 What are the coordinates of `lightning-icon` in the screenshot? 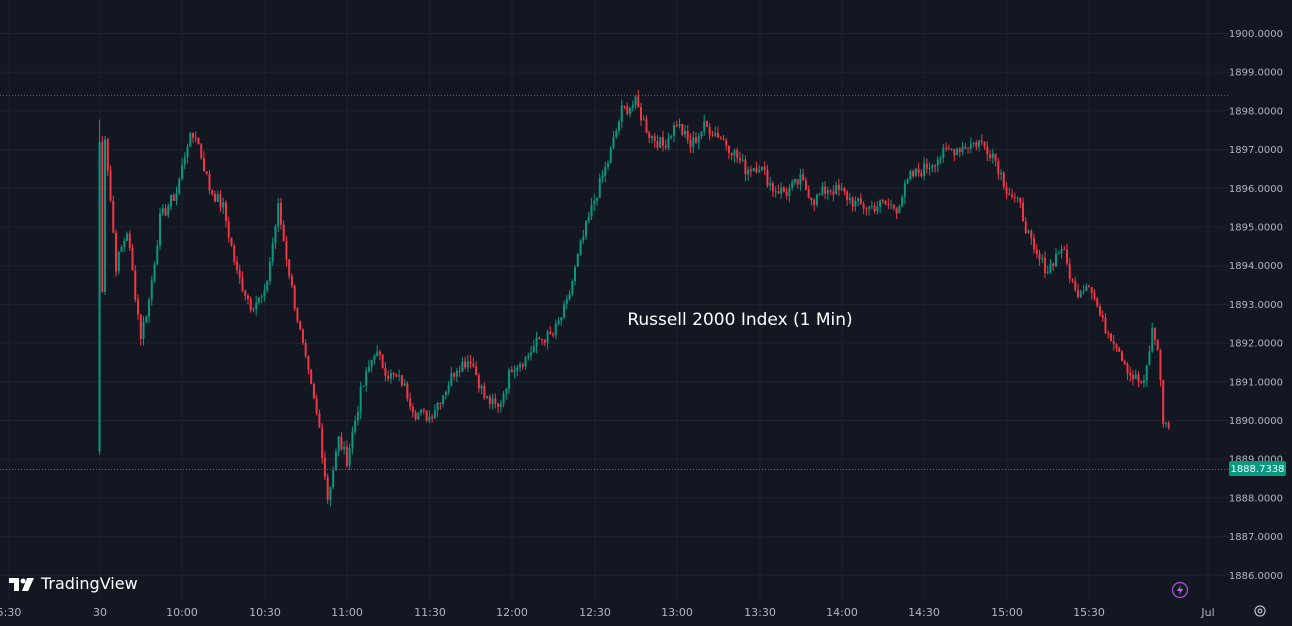 It's located at (1180, 590).